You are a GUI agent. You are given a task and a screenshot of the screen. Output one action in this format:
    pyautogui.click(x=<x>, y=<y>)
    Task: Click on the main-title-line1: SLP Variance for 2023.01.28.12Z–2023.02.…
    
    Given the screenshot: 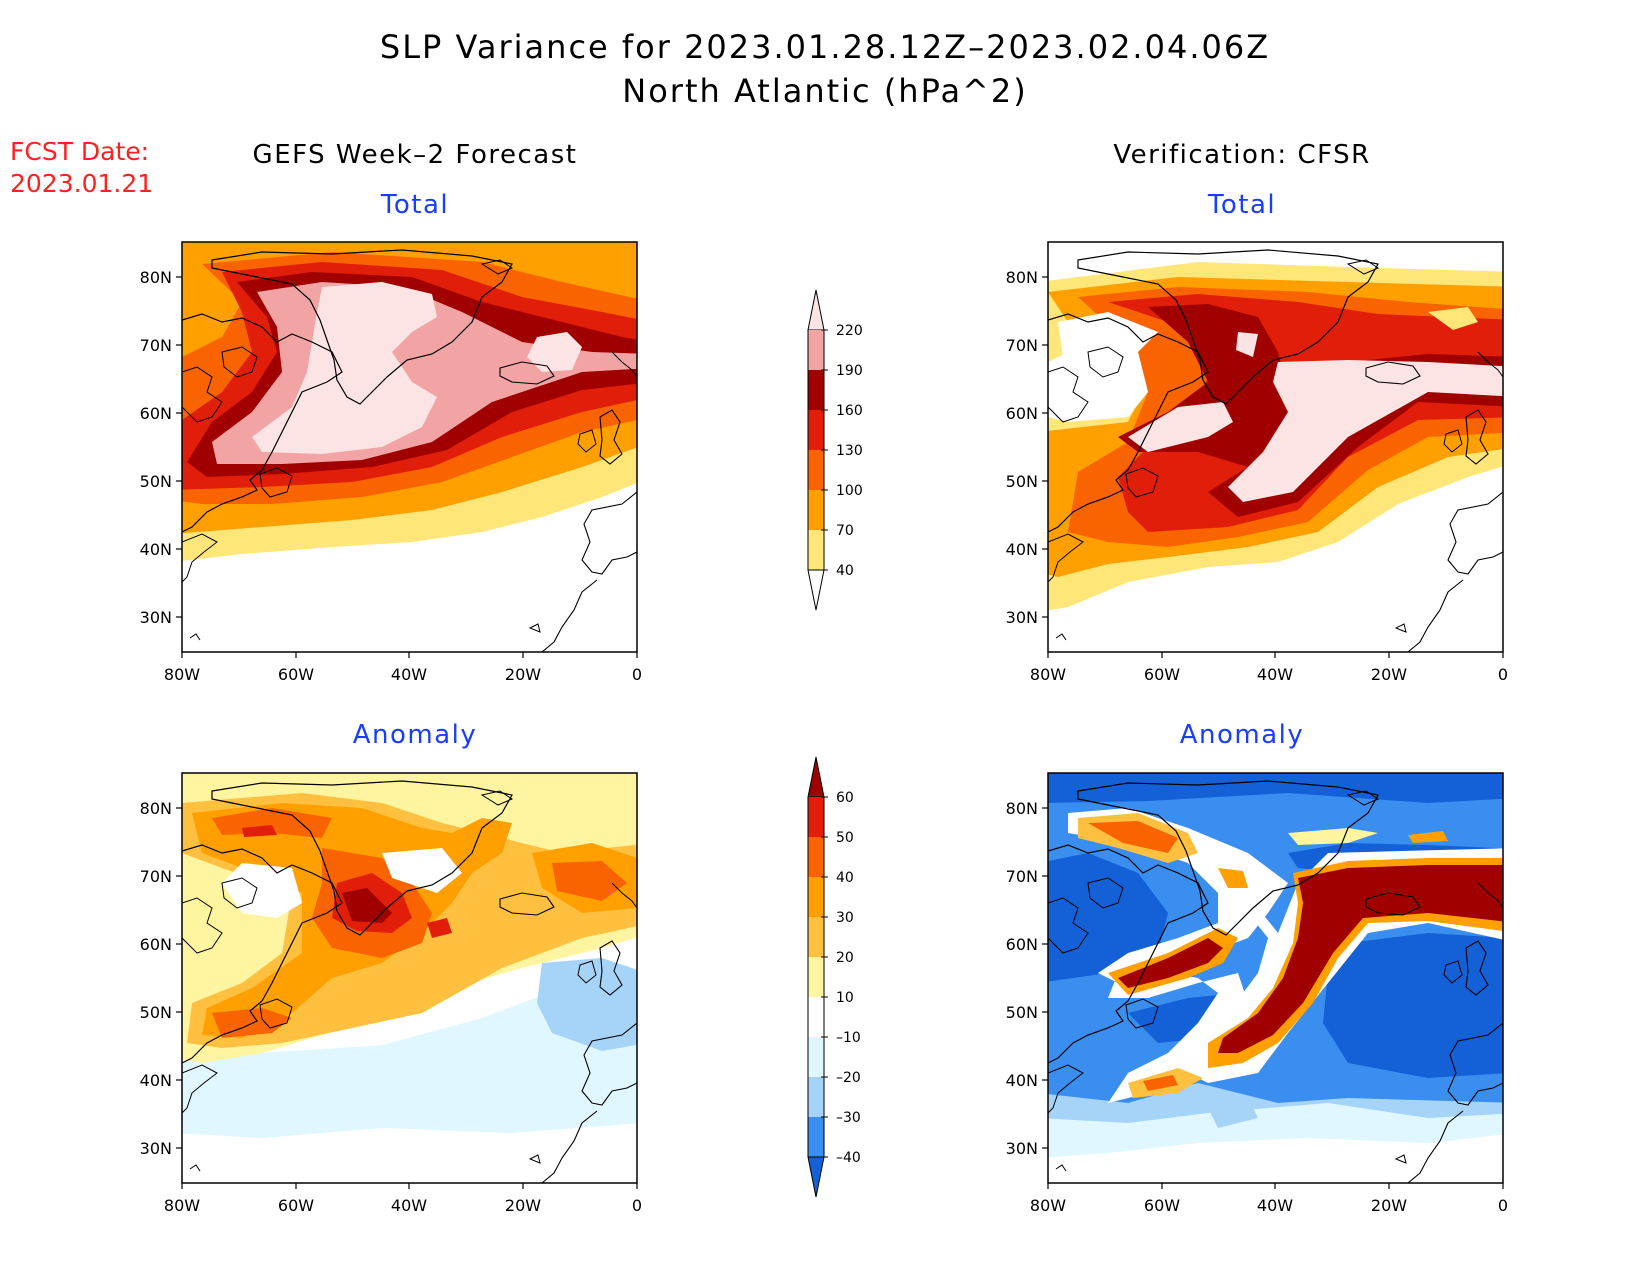 What is the action you would take?
    pyautogui.click(x=825, y=47)
    